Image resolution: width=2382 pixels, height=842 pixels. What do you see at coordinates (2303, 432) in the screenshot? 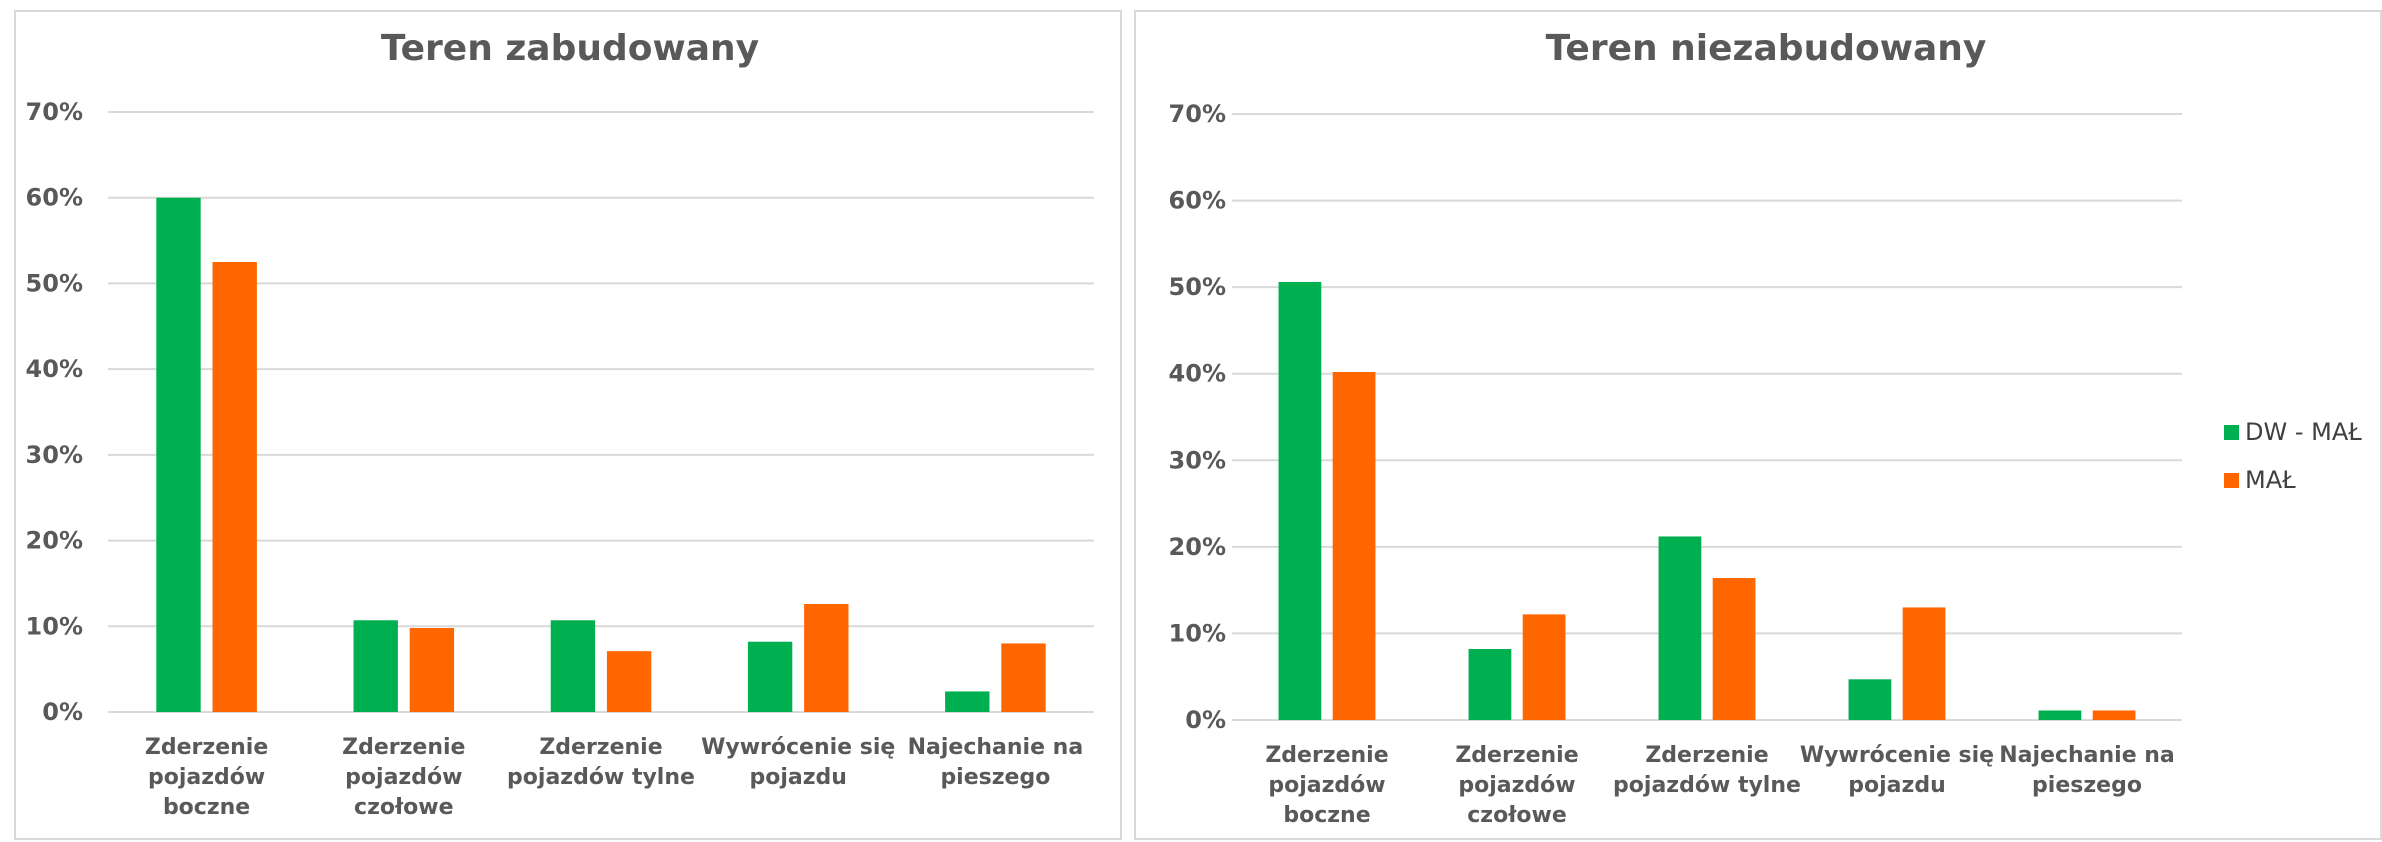
I see `legend-label: DW - MAŁ` at bounding box center [2303, 432].